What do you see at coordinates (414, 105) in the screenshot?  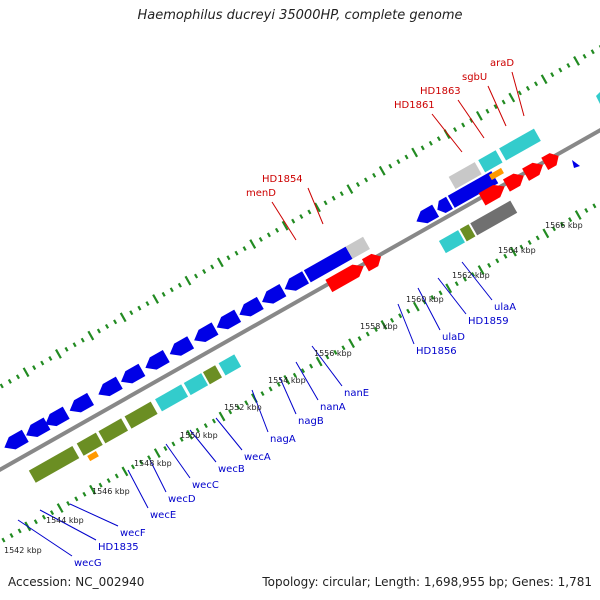 I see `gene-label: HD1861` at bounding box center [414, 105].